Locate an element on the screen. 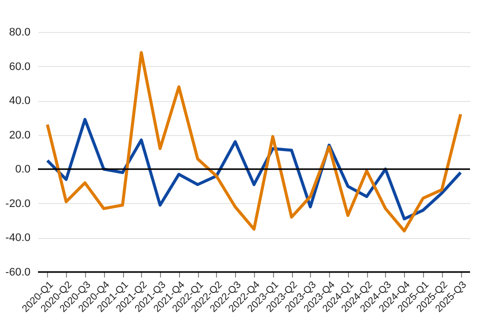 The image size is (500, 320). y-tick-label: -60.0 is located at coordinates (17, 272).